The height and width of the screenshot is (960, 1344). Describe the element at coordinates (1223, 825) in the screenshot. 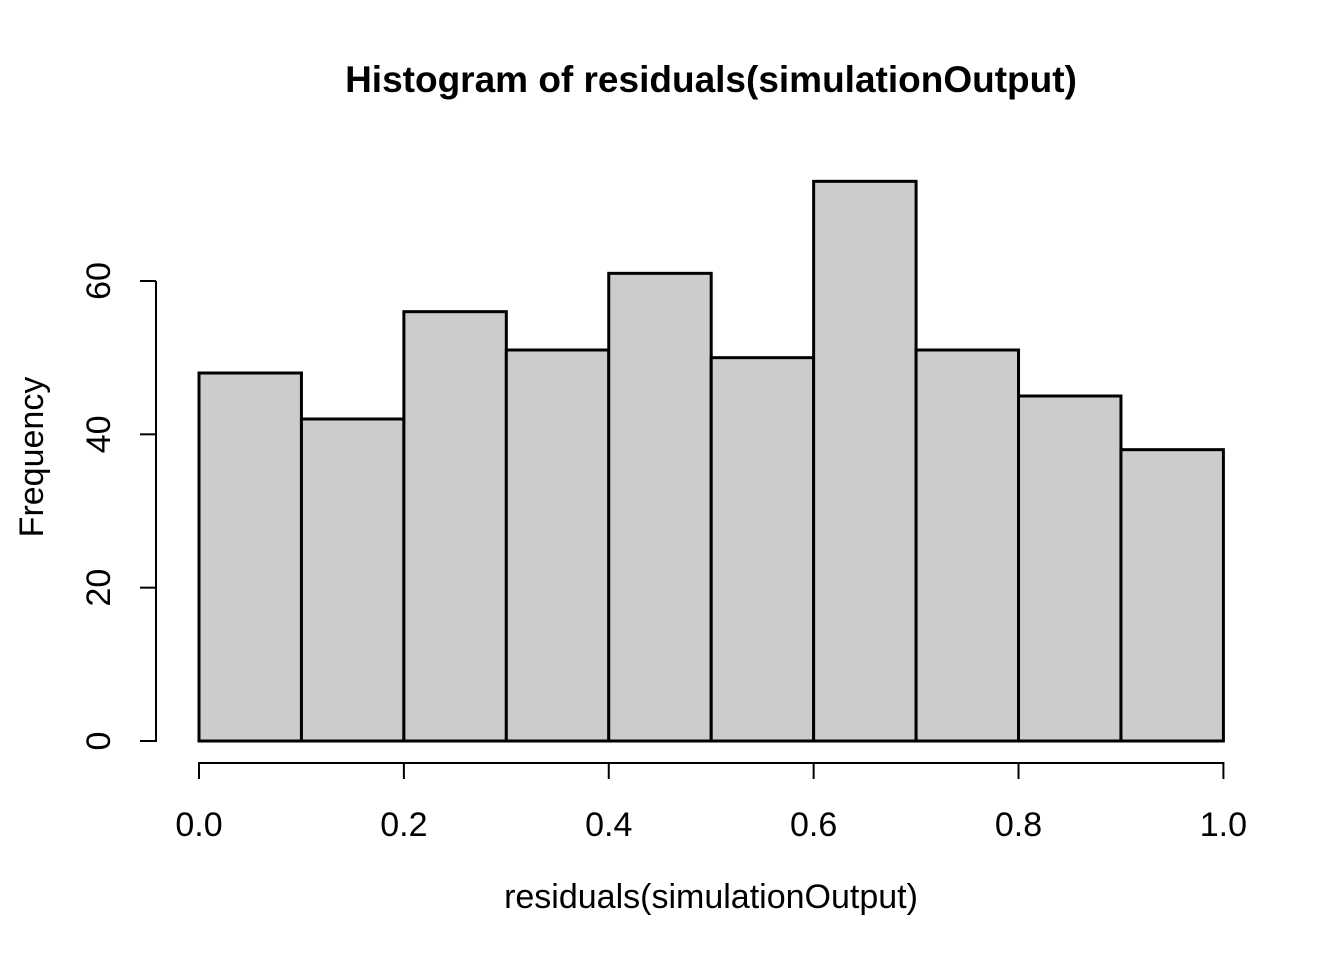

I see `x-tick-label-5: 1.0` at that location.